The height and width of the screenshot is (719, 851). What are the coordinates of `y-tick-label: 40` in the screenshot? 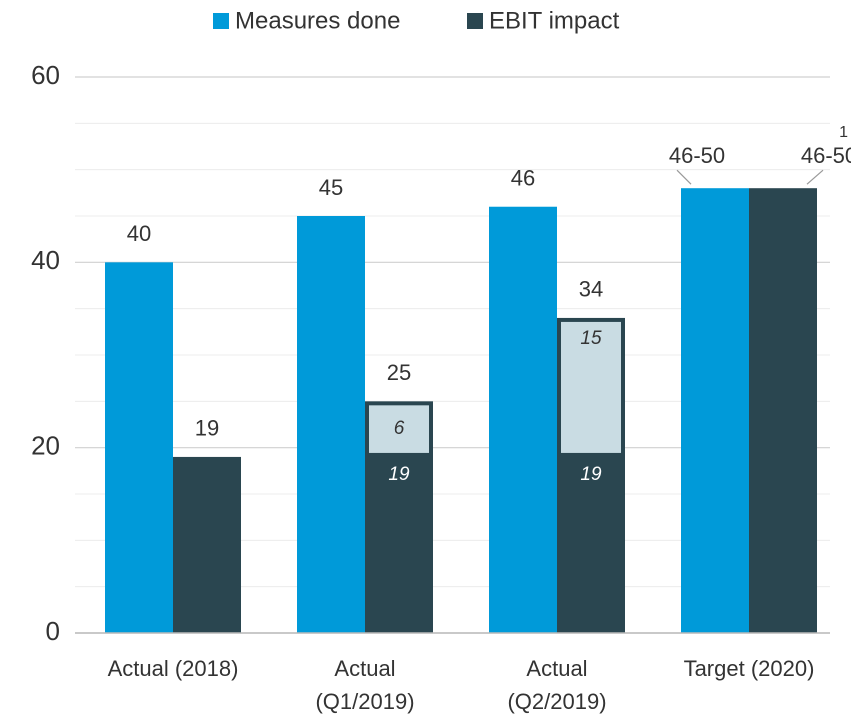 It's located at (45, 260).